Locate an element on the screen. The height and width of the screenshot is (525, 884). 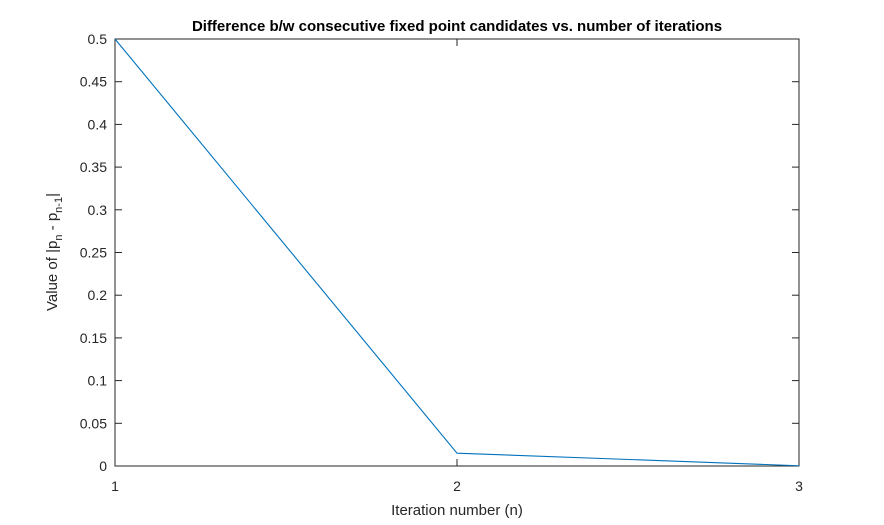
y-tick-label: 0.5 is located at coordinates (98, 39).